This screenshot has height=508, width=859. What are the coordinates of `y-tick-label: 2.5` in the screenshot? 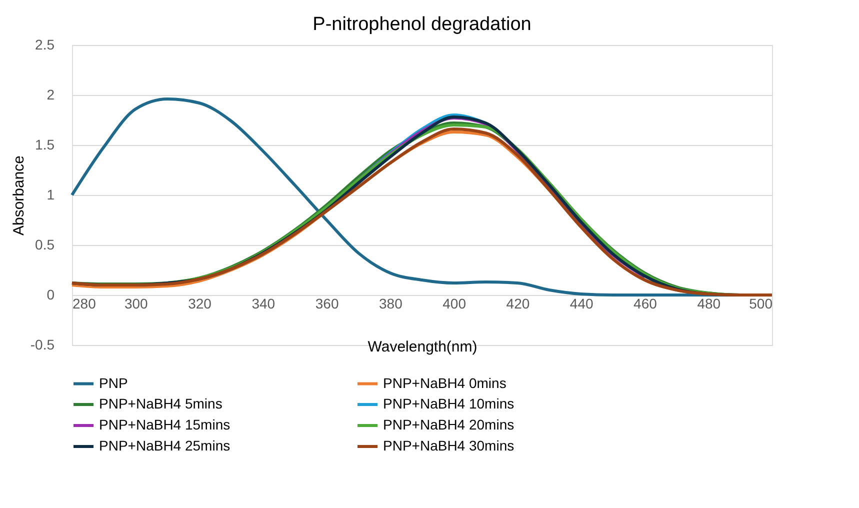 It's located at (45, 44).